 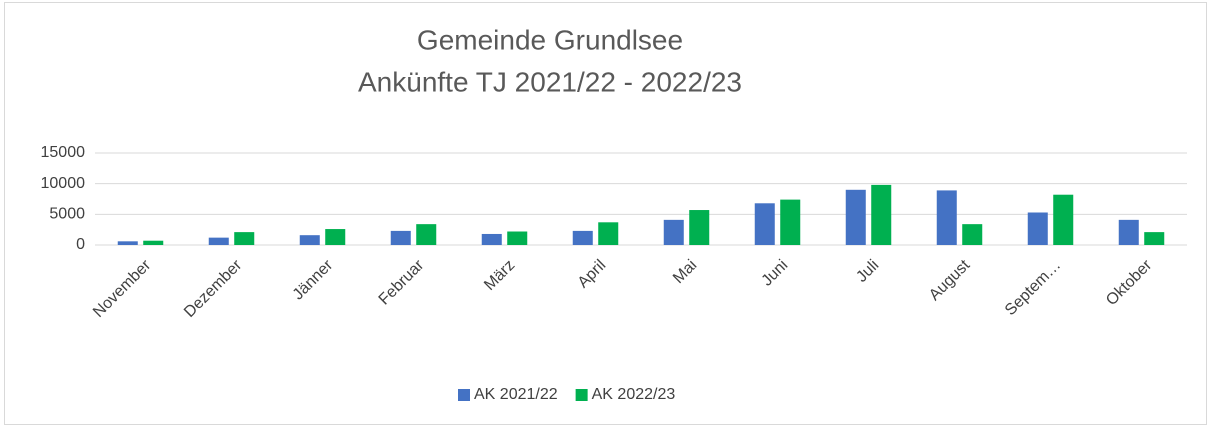 What do you see at coordinates (516, 394) in the screenshot?
I see `legend-label: AK 2021/22` at bounding box center [516, 394].